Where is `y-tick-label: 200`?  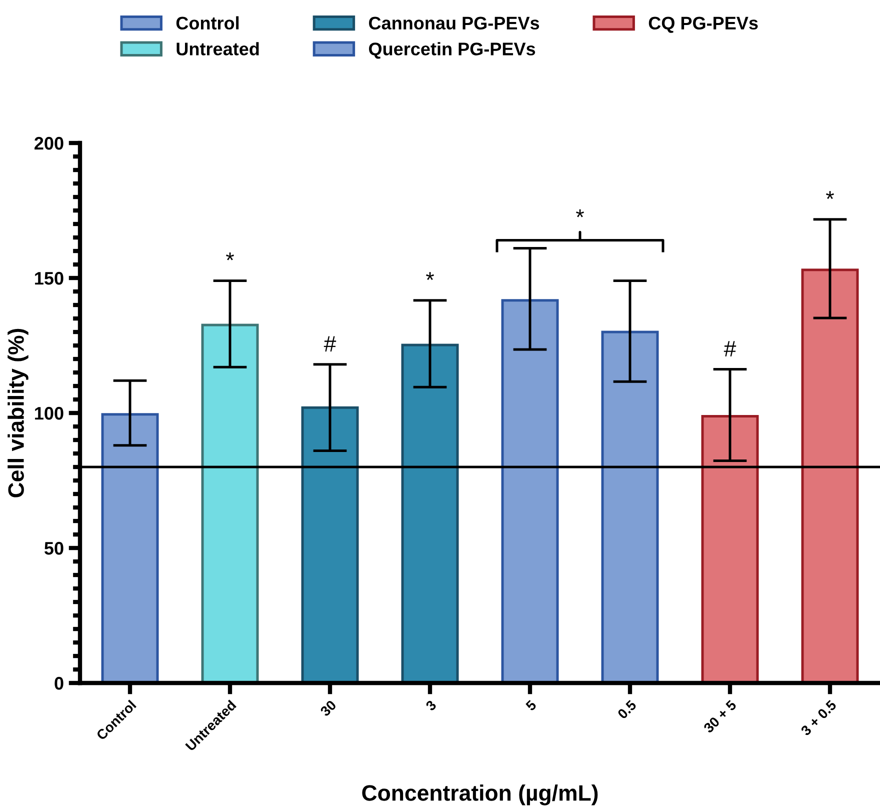
y-tick-label: 200 is located at coordinates (49, 143).